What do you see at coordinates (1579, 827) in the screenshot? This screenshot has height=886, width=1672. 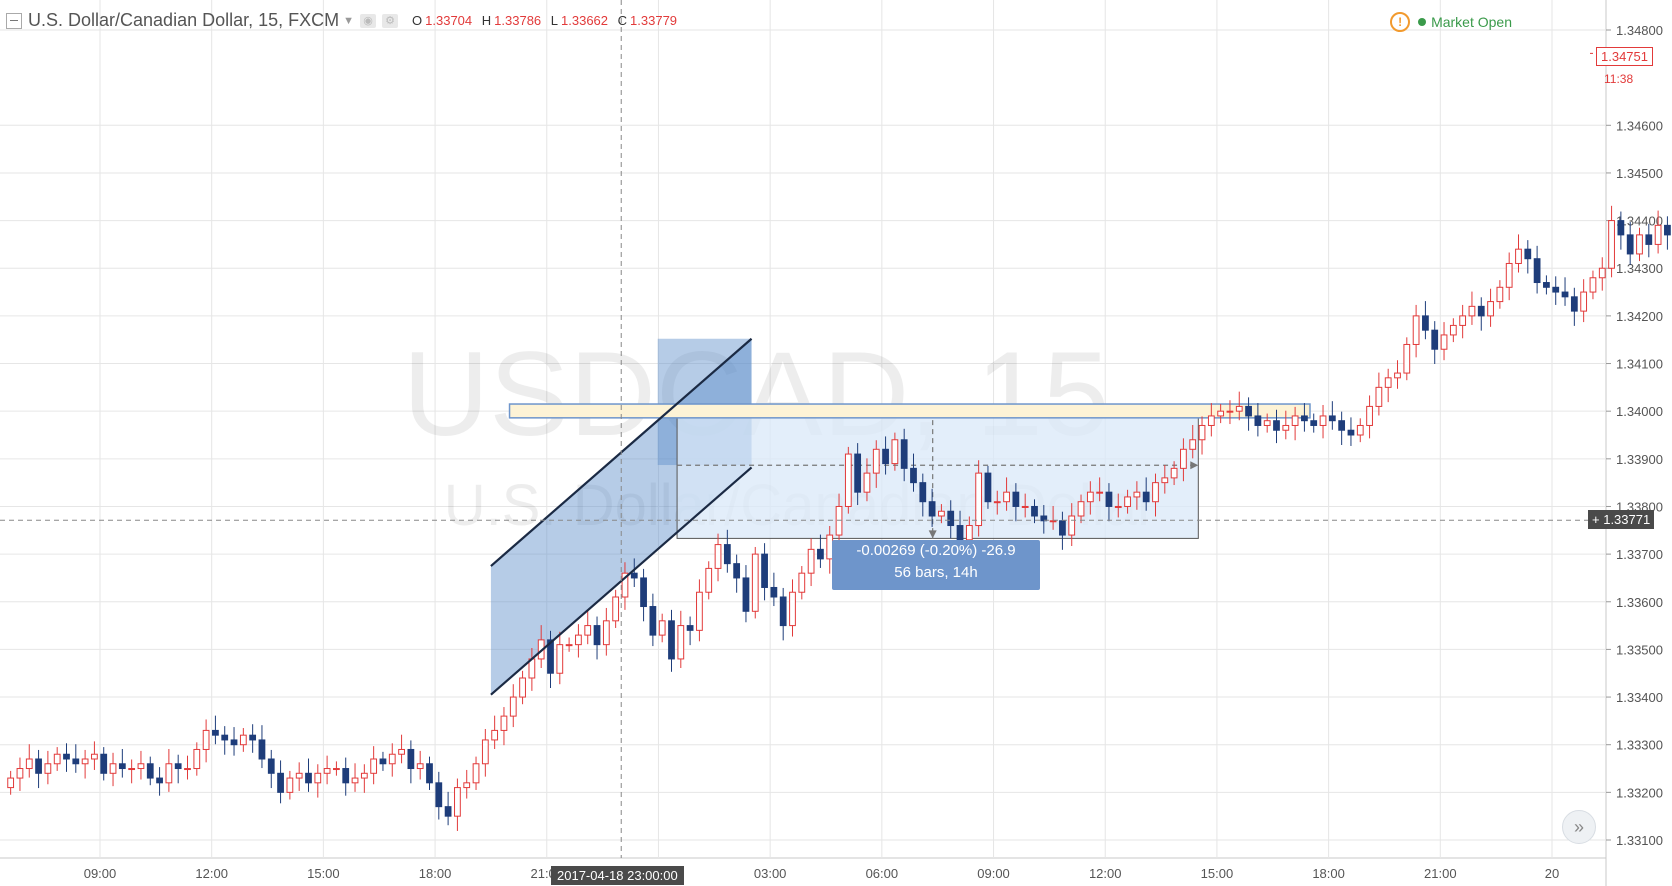 I see `scroll-forward-button: »` at bounding box center [1579, 827].